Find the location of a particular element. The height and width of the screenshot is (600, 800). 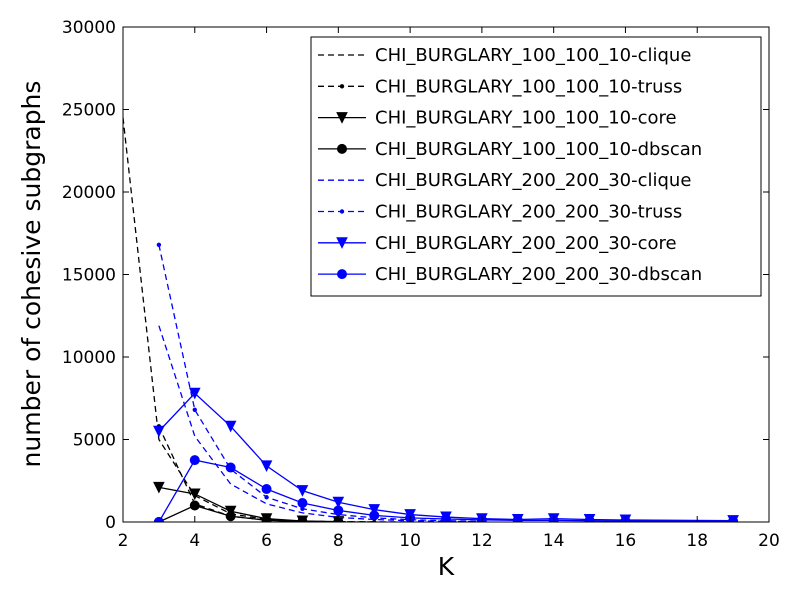

legend-entry: CHI_BURGLARY_100_100_10-dbscan is located at coordinates (510, 149).